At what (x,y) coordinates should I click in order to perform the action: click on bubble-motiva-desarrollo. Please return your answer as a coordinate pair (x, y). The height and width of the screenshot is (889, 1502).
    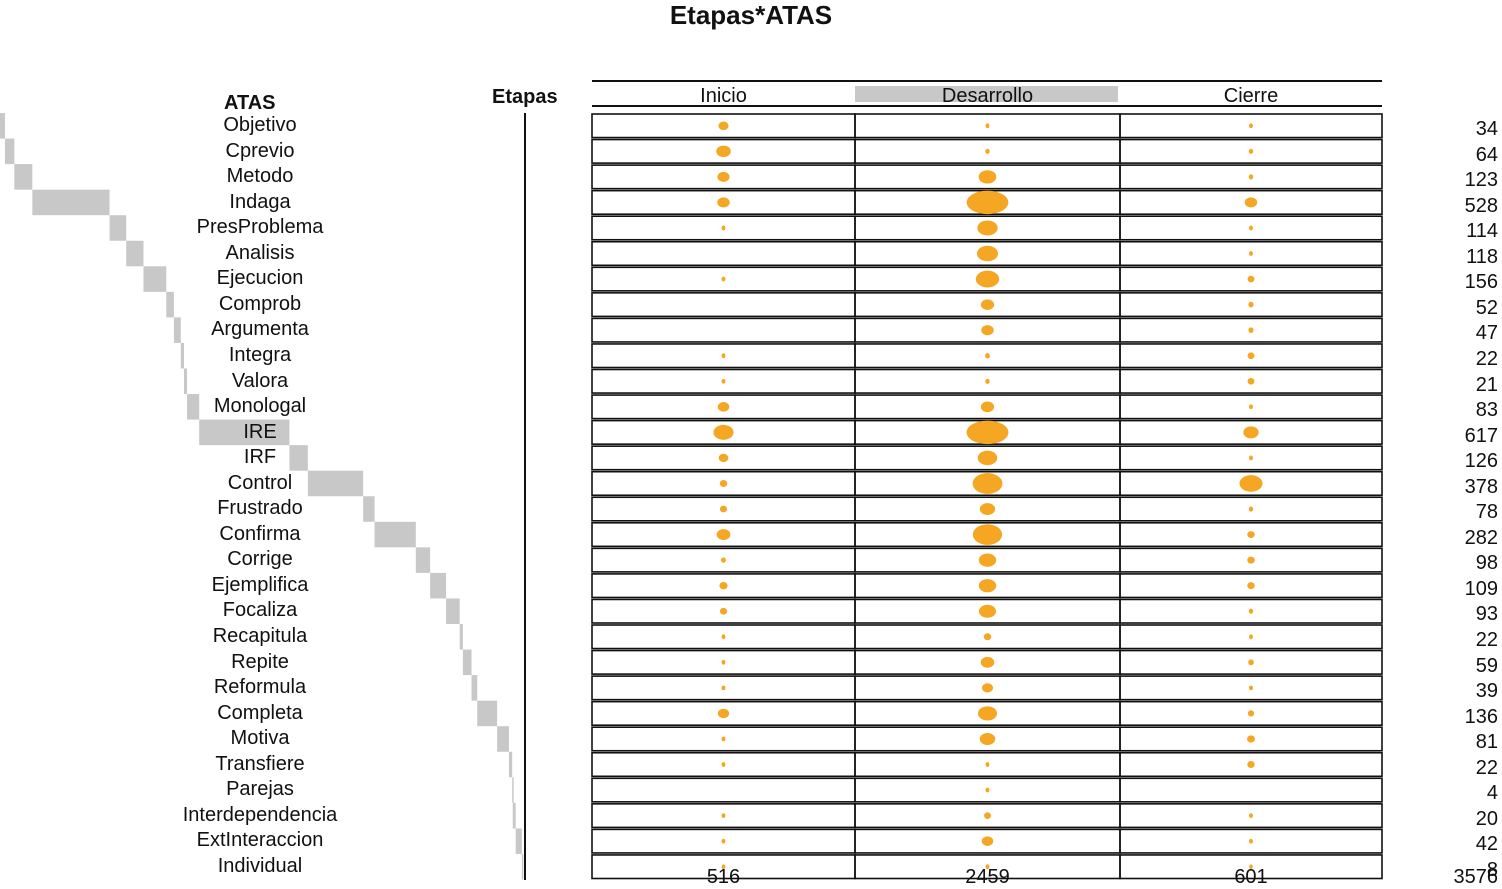
    Looking at the image, I should click on (987, 738).